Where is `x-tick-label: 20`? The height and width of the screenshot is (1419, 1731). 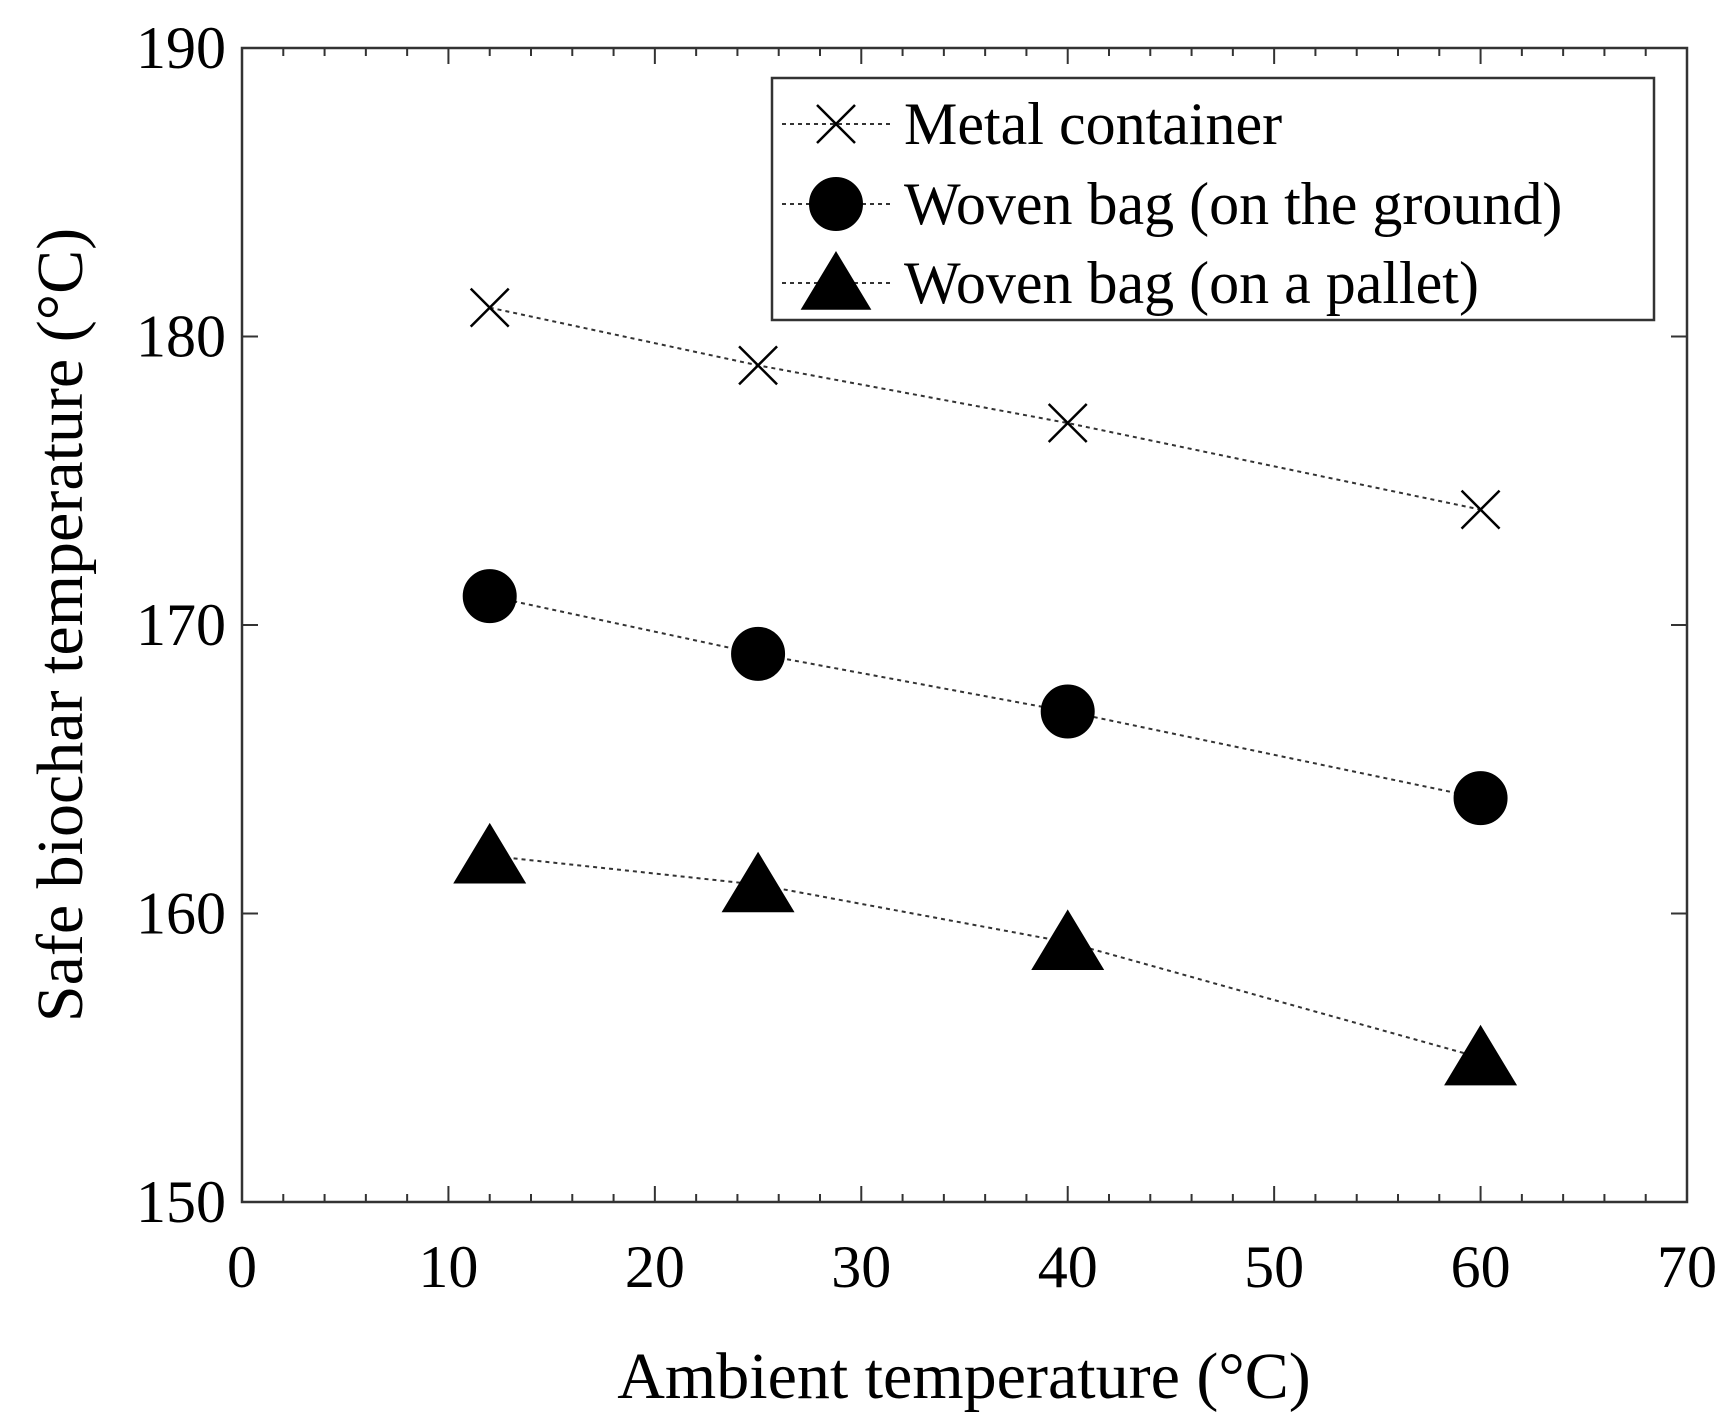 x-tick-label: 20 is located at coordinates (655, 1267).